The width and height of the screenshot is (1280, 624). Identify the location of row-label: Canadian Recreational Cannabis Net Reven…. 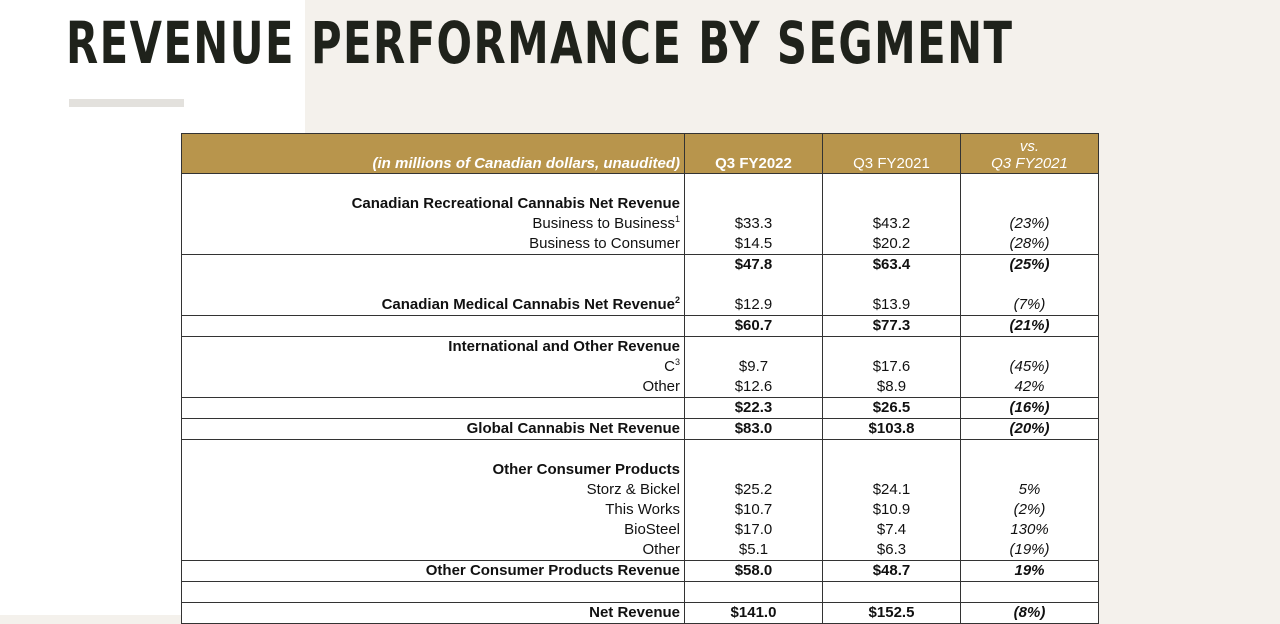
(433, 204).